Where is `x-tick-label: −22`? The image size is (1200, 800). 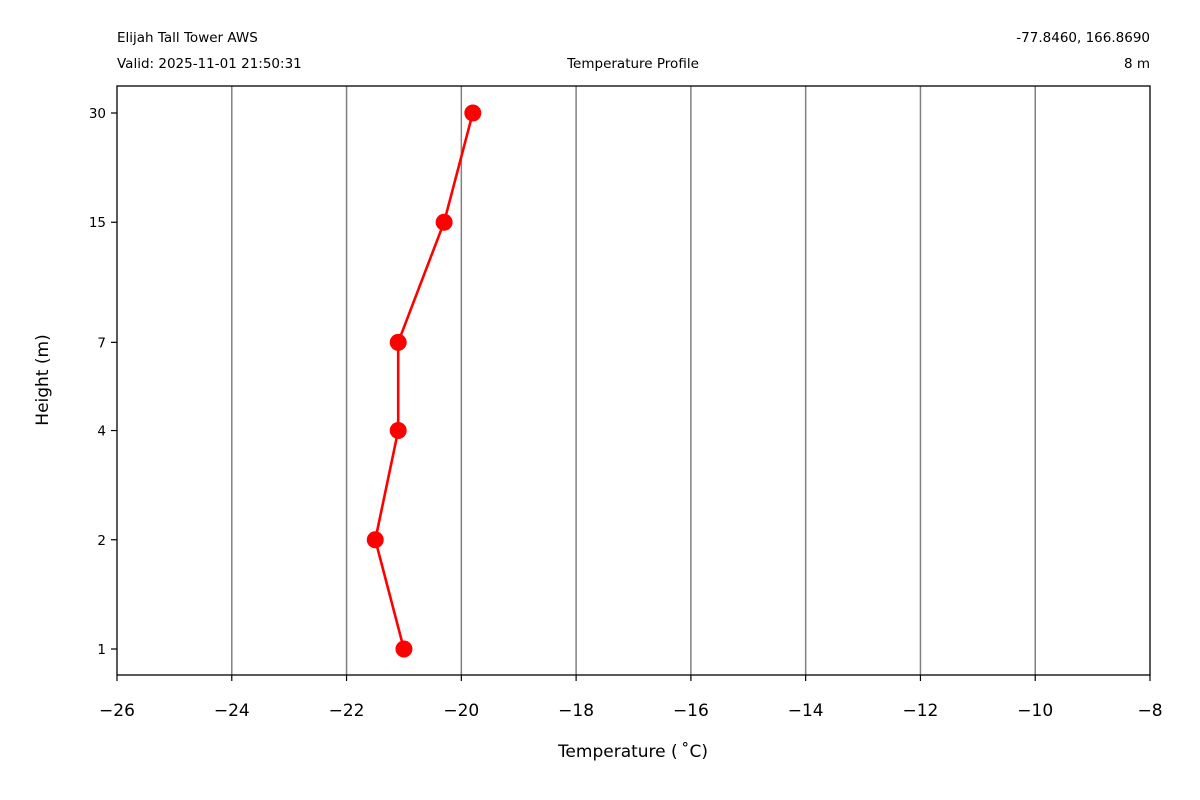
x-tick-label: −22 is located at coordinates (347, 711).